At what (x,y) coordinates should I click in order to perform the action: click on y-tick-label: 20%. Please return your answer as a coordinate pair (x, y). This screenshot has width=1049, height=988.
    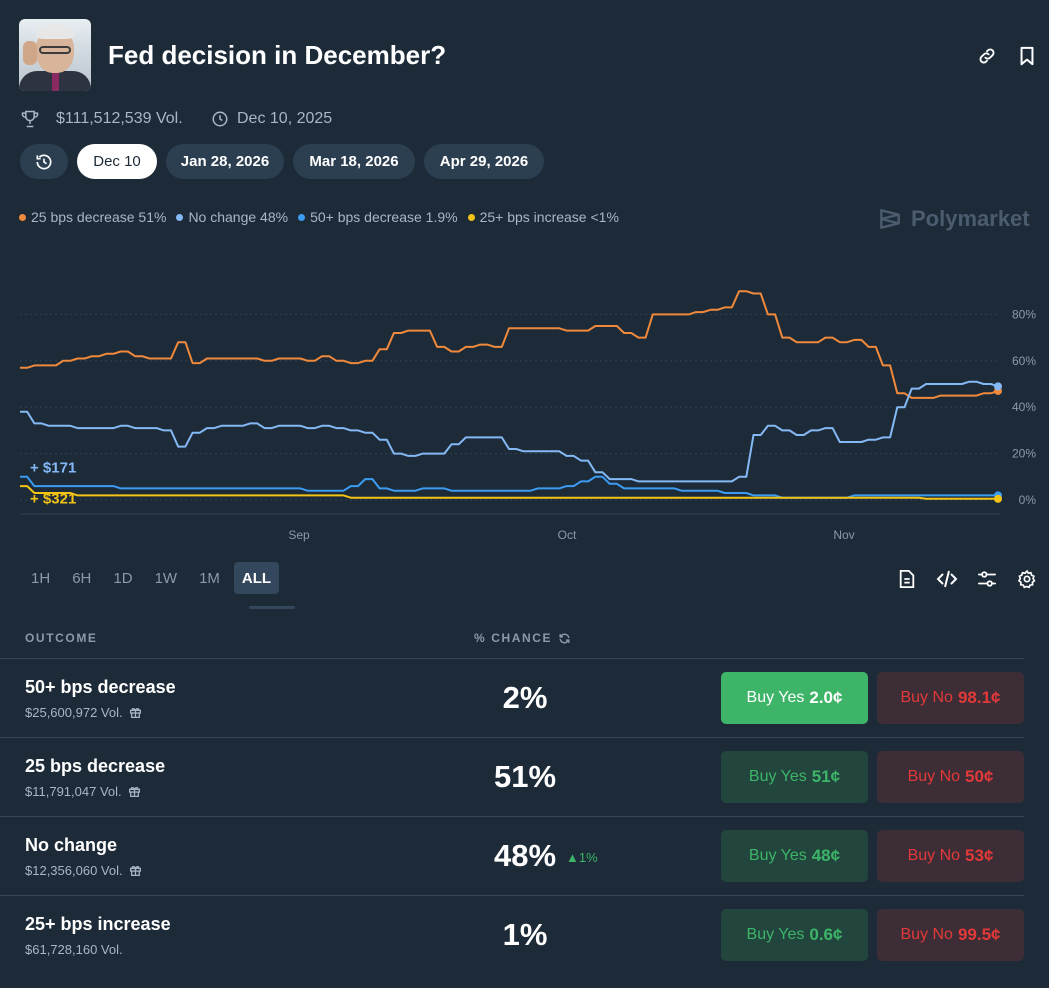
    Looking at the image, I should click on (1024, 454).